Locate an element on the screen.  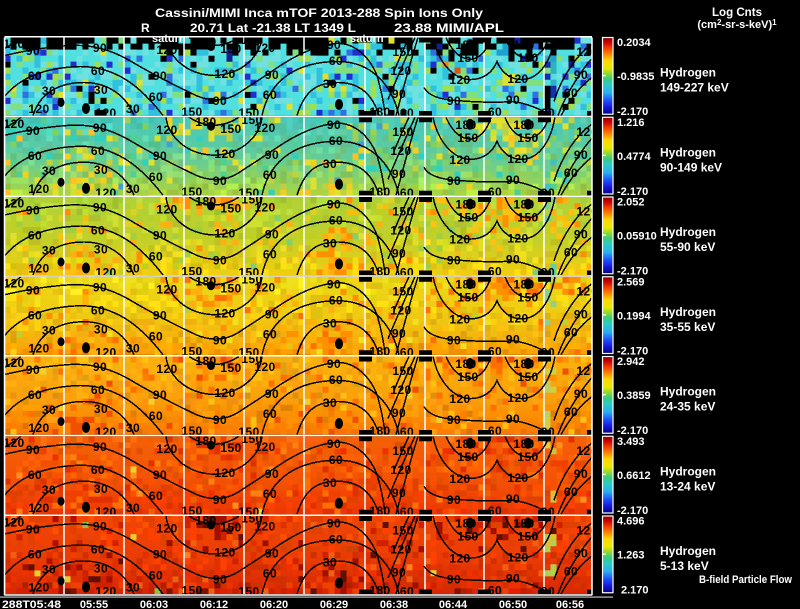
svg-text: 23.88 MIMI/APL is located at coordinates (449, 28).